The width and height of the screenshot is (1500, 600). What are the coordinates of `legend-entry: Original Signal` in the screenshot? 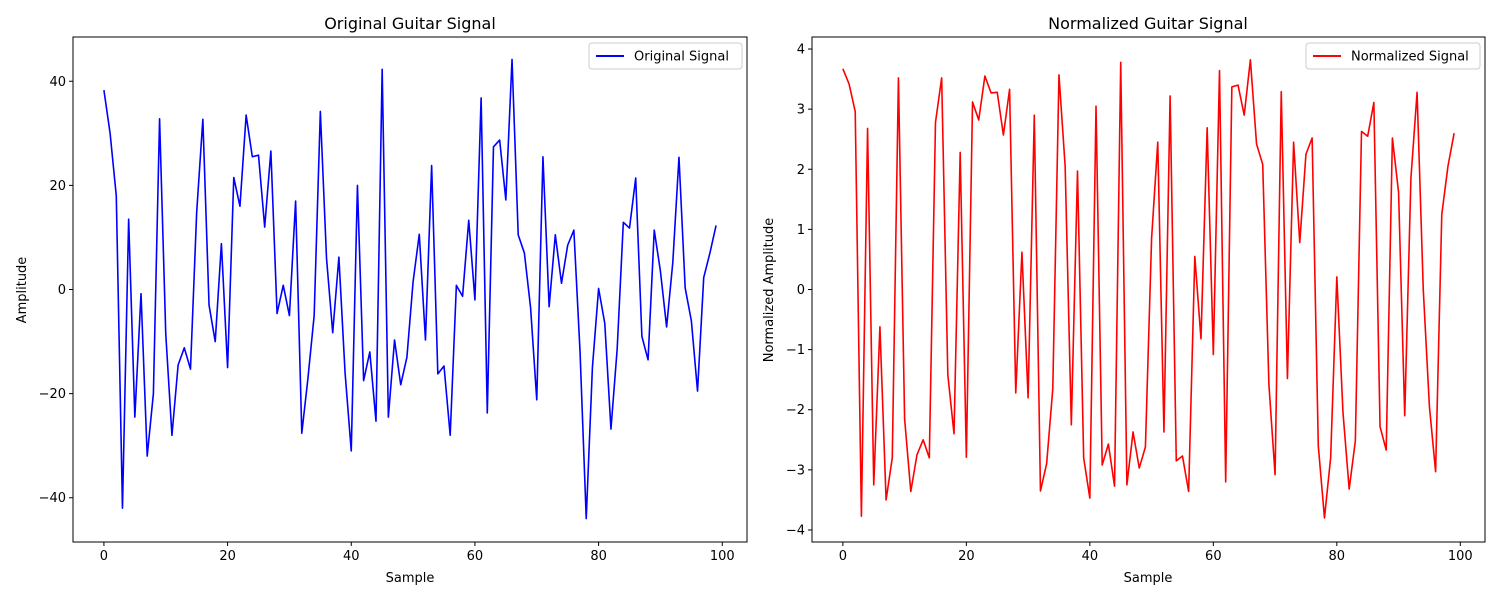 It's located at (681, 57).